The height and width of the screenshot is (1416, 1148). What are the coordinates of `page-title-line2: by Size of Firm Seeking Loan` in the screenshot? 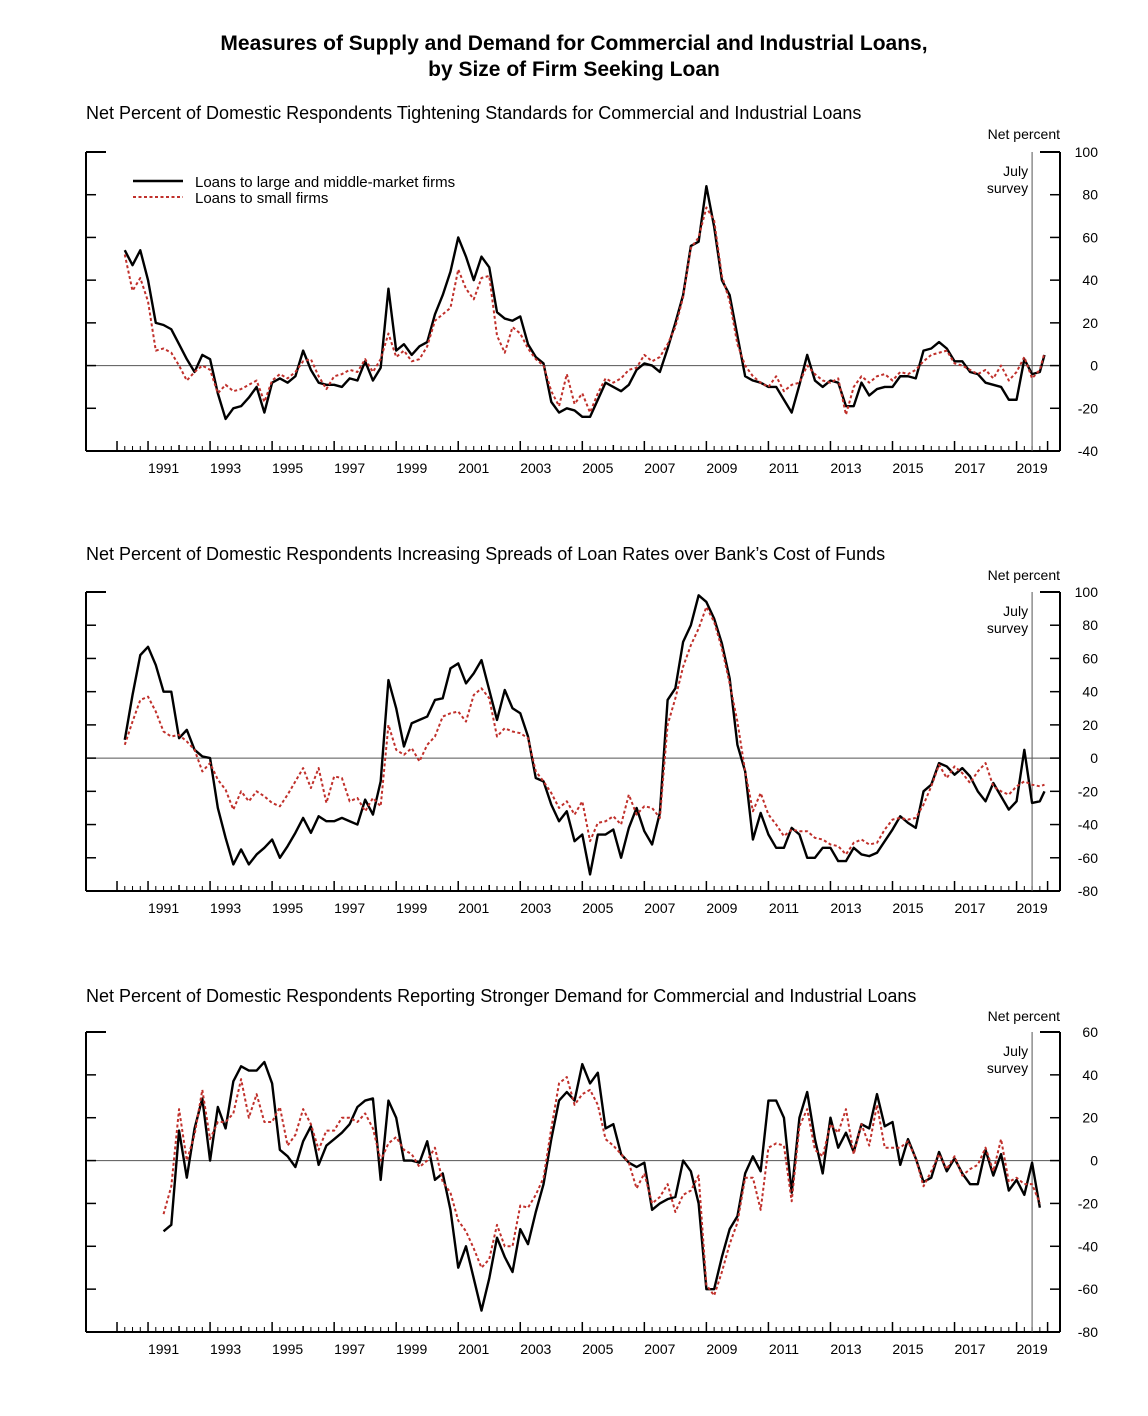 It's located at (574, 69).